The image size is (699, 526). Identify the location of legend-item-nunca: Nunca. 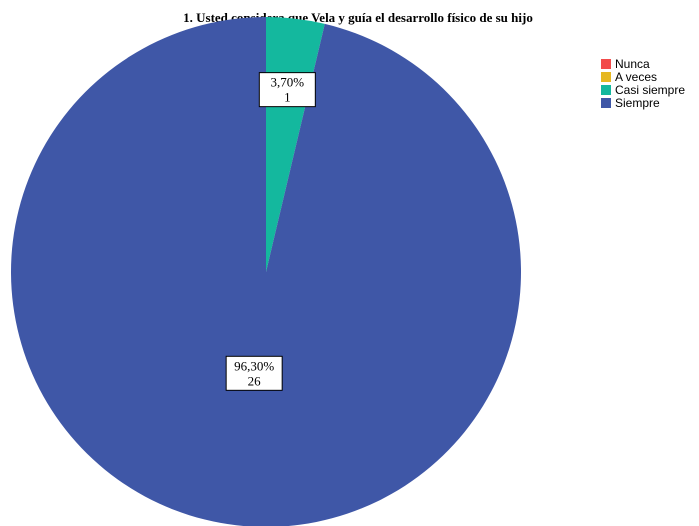
(625, 64).